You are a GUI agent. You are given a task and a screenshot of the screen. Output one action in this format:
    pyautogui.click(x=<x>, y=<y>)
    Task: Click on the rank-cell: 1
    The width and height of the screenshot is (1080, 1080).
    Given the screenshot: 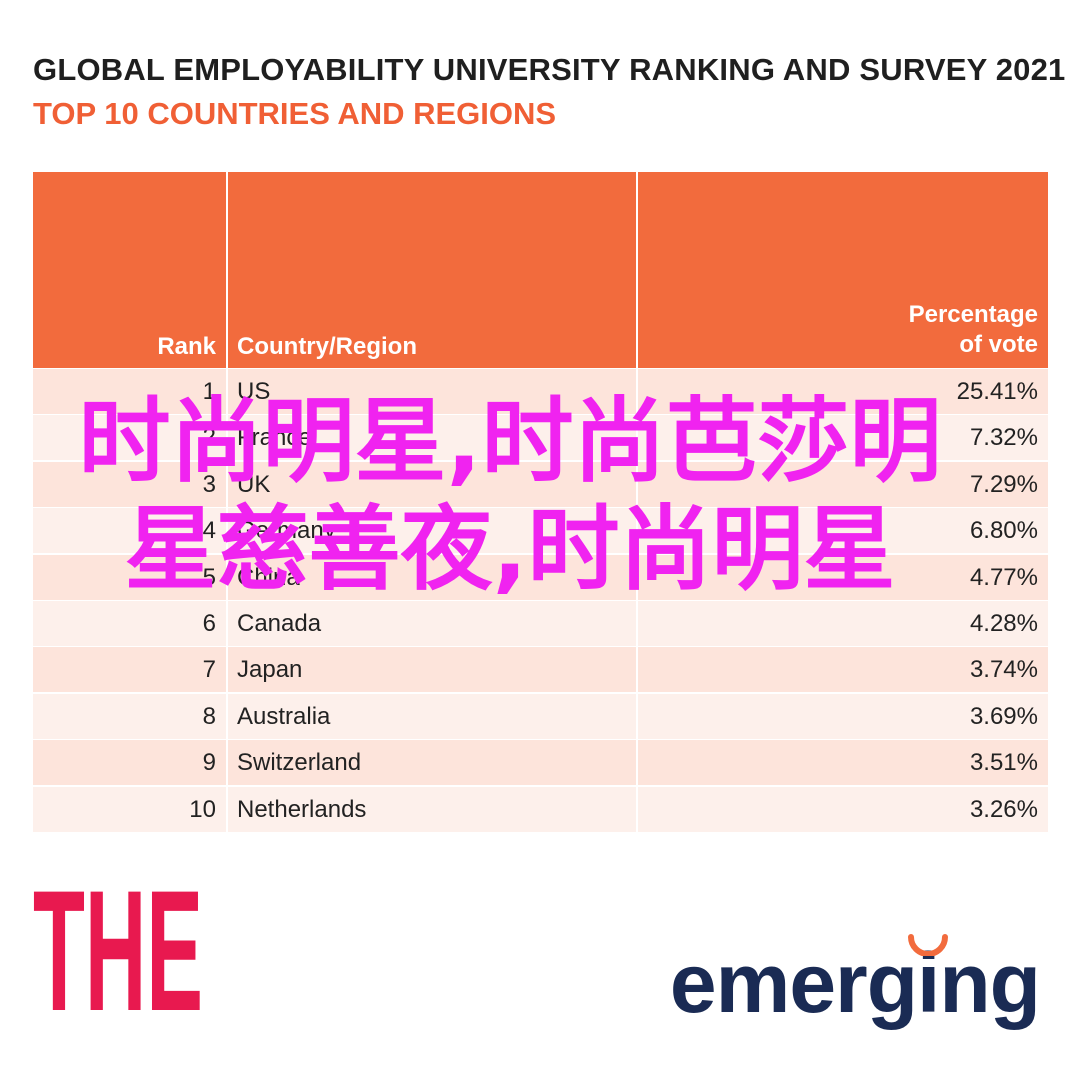 What is the action you would take?
    pyautogui.click(x=209, y=391)
    